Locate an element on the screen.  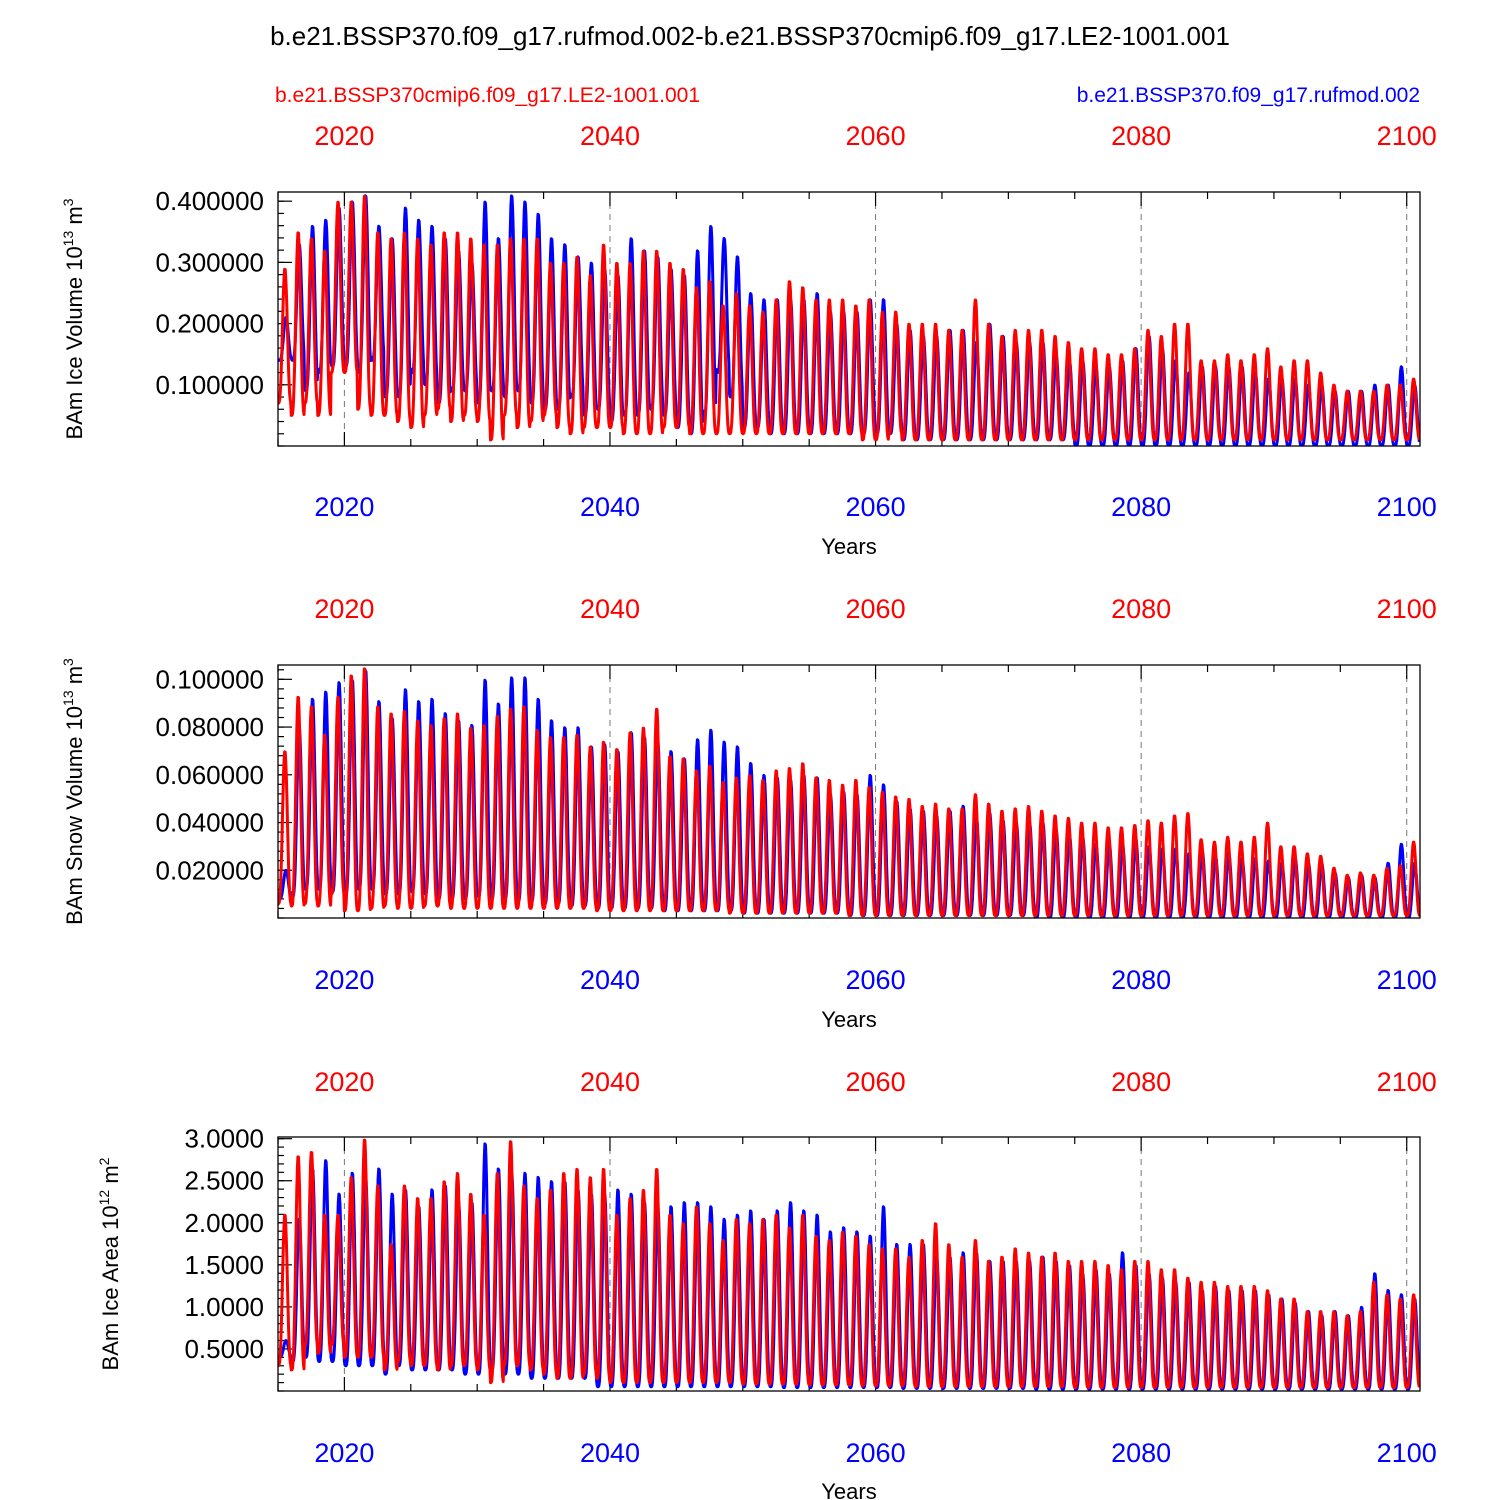
legend-blue-series: b.e21.BSSP370.f09_g17.rufmod.002 is located at coordinates (1248, 95).